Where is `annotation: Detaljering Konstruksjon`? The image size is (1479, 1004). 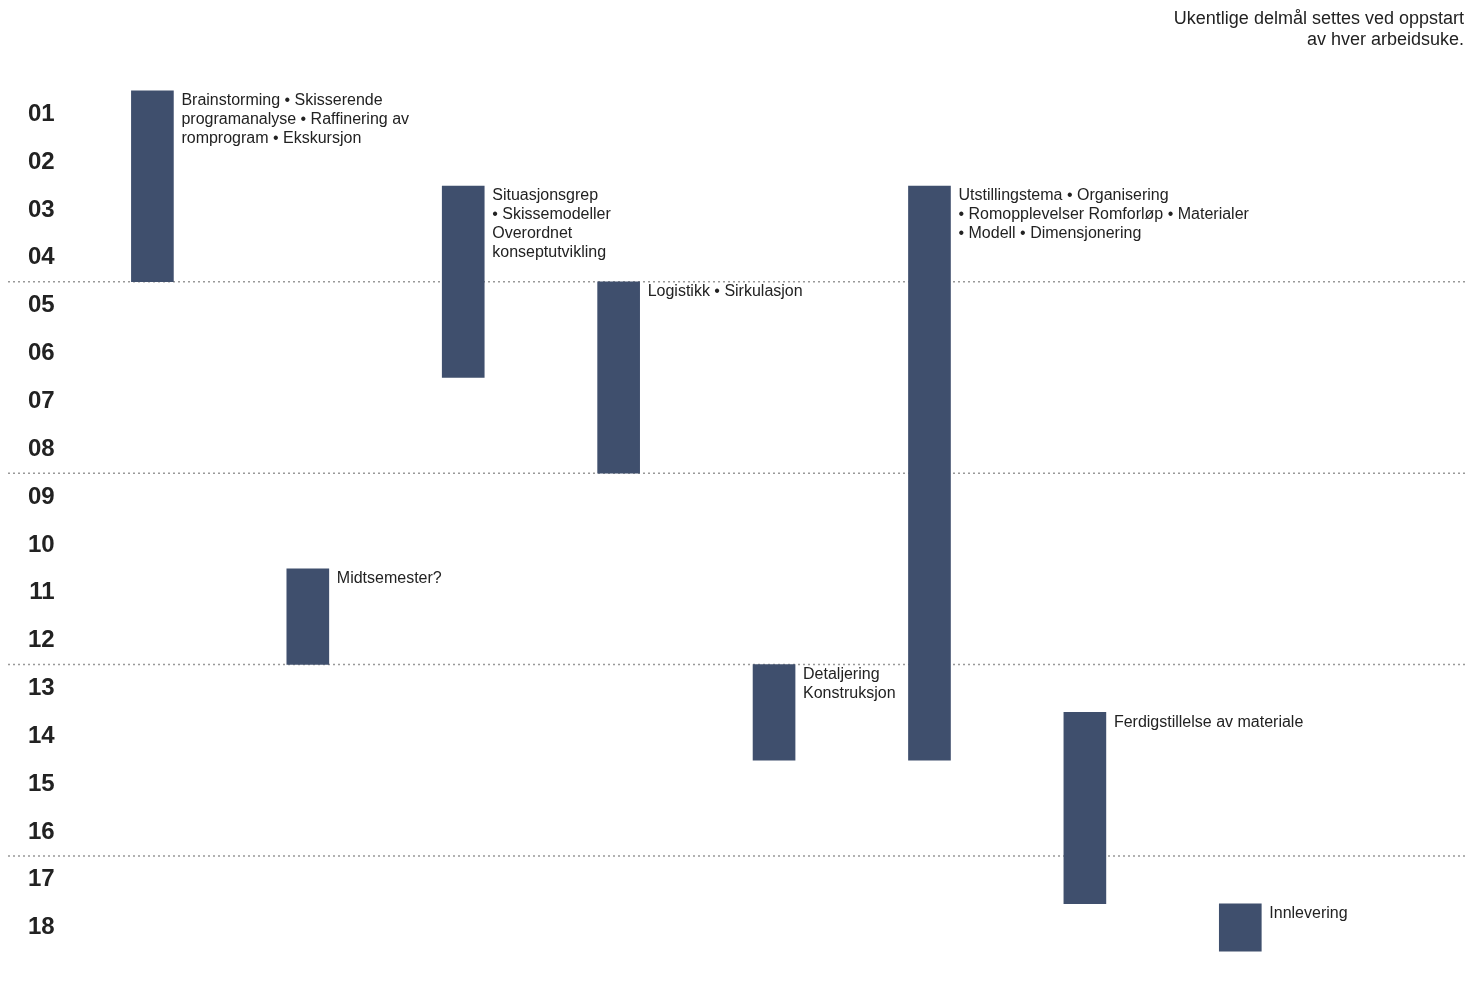 annotation: Detaljering Konstruksjon is located at coordinates (849, 682).